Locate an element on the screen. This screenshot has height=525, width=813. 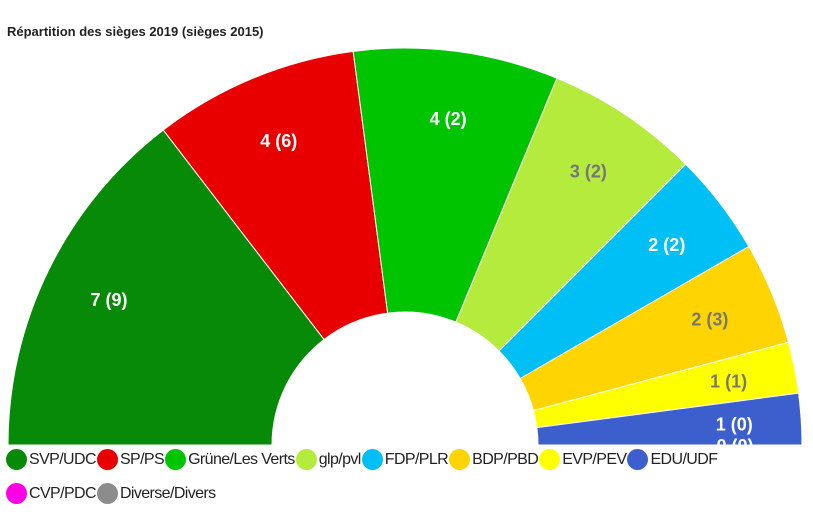
data-label-sp-ps: 4 (6) is located at coordinates (278, 141).